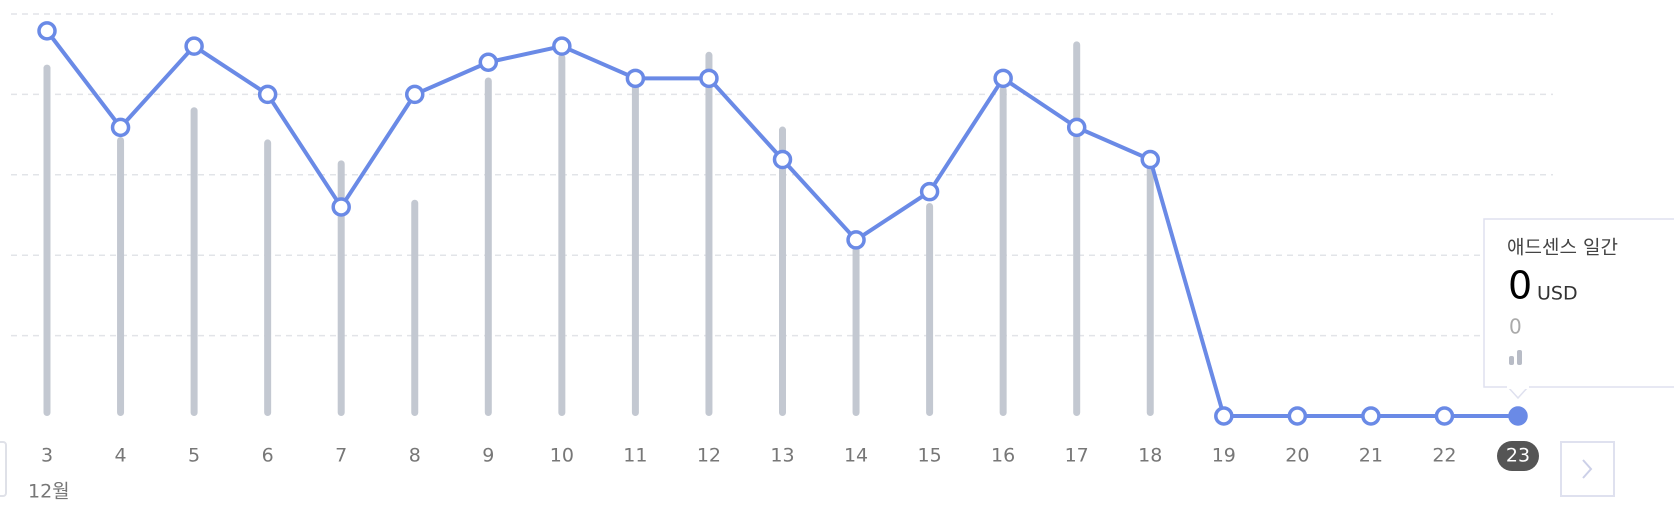  What do you see at coordinates (1297, 456) in the screenshot?
I see `x-tick-label: 20` at bounding box center [1297, 456].